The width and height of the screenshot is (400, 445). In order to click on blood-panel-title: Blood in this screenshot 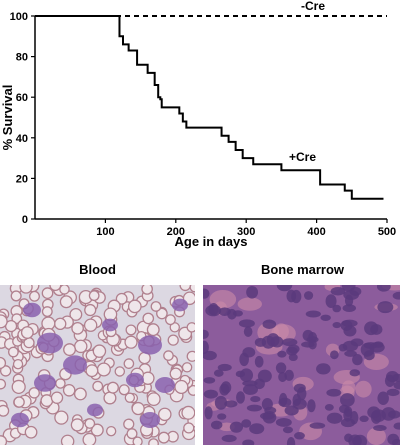, I will do `click(97, 269)`.